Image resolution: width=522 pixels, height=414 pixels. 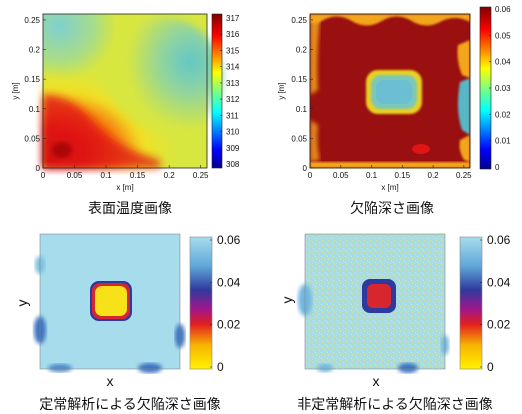 I want to click on colorbar-steady-analysis: 0 0.02 0.04 0.06, so click(x=215, y=303).